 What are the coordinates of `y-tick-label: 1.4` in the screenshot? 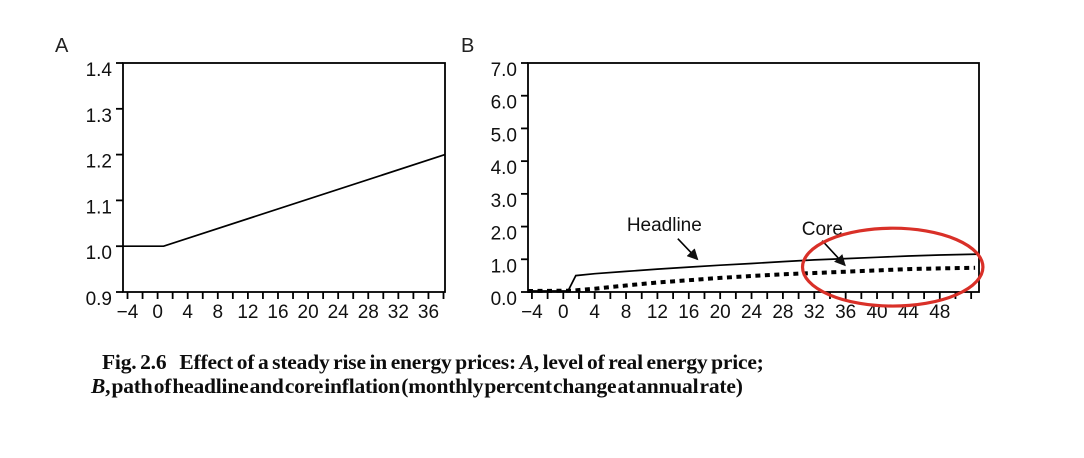 It's located at (99, 70).